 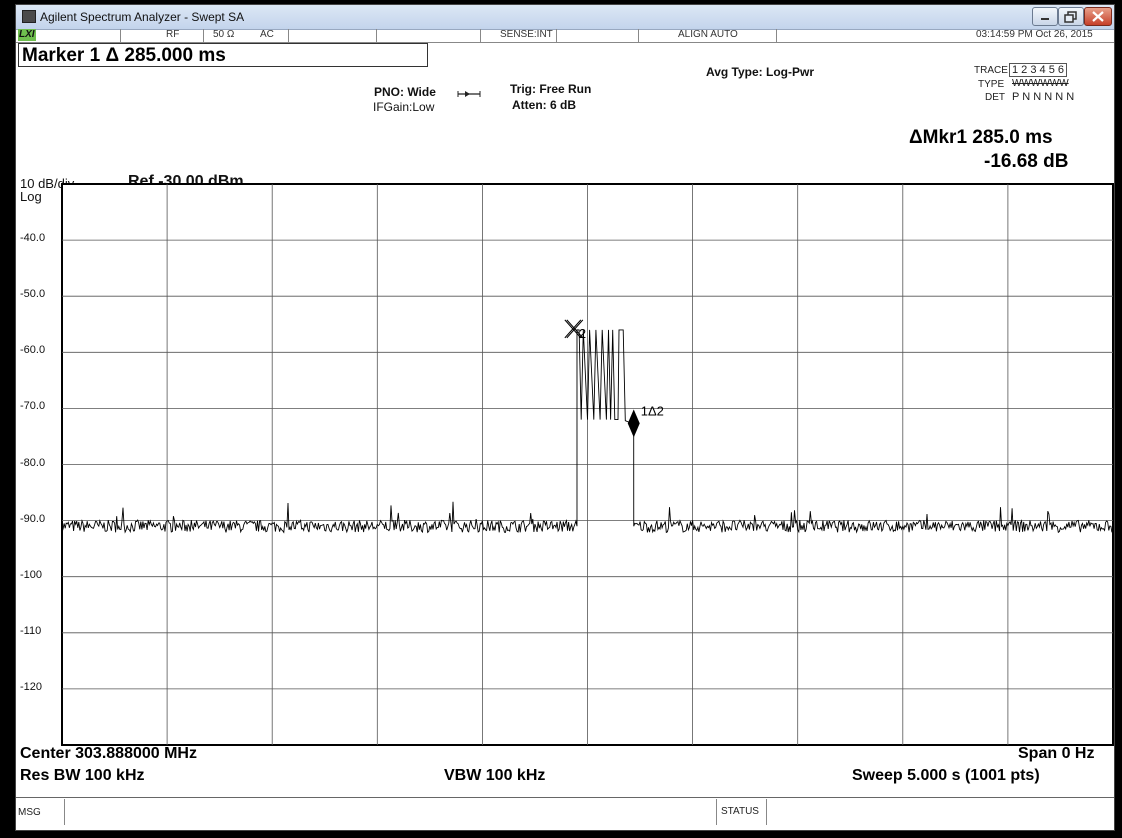 I want to click on marker-1-label: 1Δ2, so click(x=652, y=410).